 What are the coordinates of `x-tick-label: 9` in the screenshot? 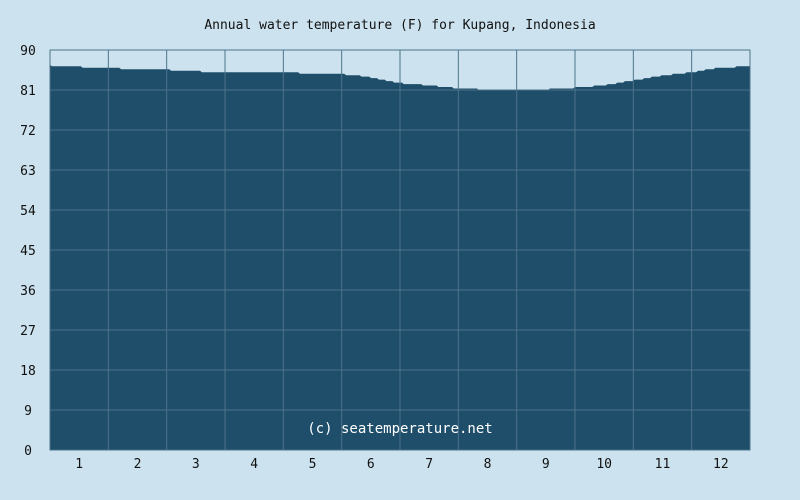 It's located at (546, 464).